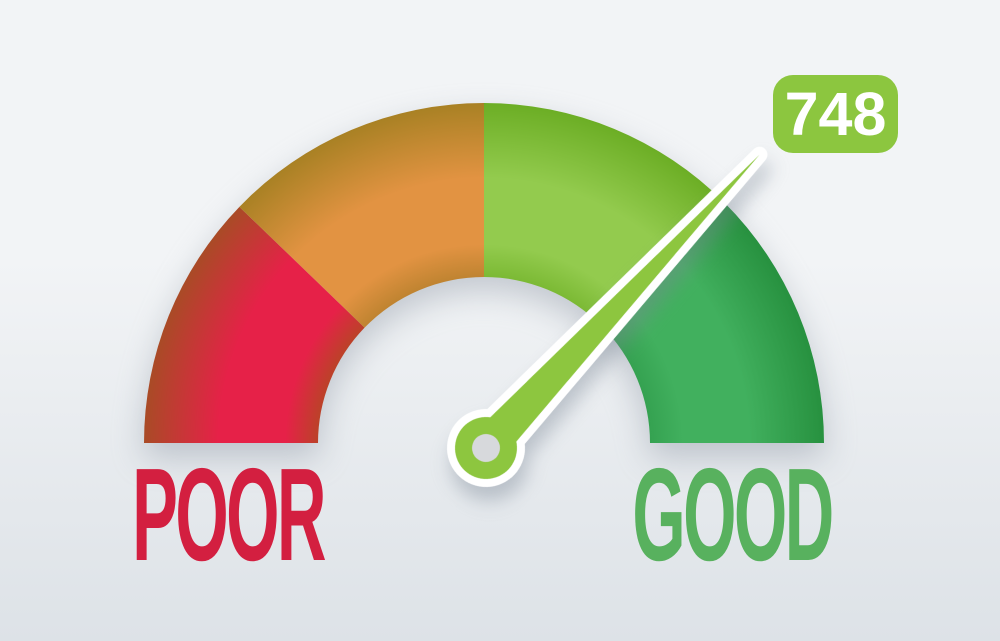  What do you see at coordinates (733, 514) in the screenshot?
I see `label-good: GOOD` at bounding box center [733, 514].